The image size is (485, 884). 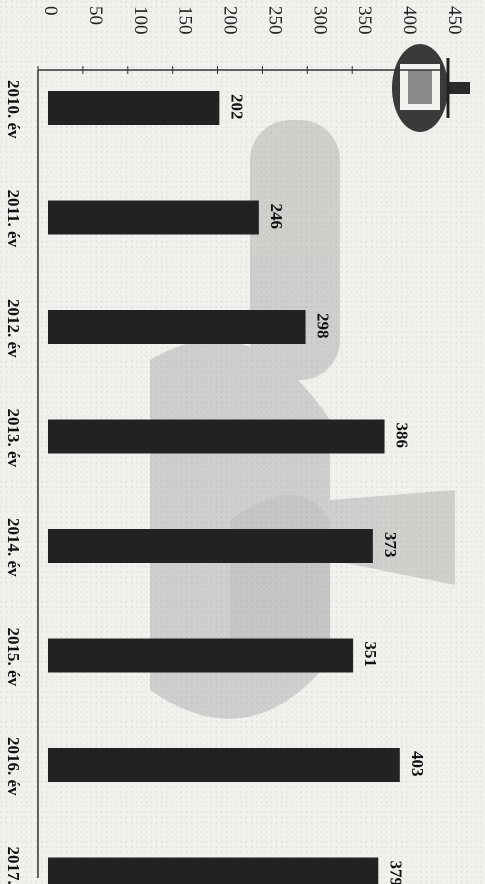 I want to click on value-tick-label: 300, so click(x=319, y=20).